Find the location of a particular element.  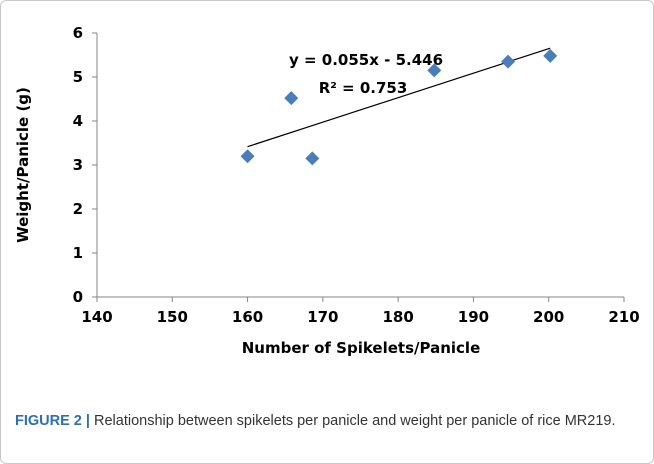

x-tick-label: 210 is located at coordinates (623, 317).